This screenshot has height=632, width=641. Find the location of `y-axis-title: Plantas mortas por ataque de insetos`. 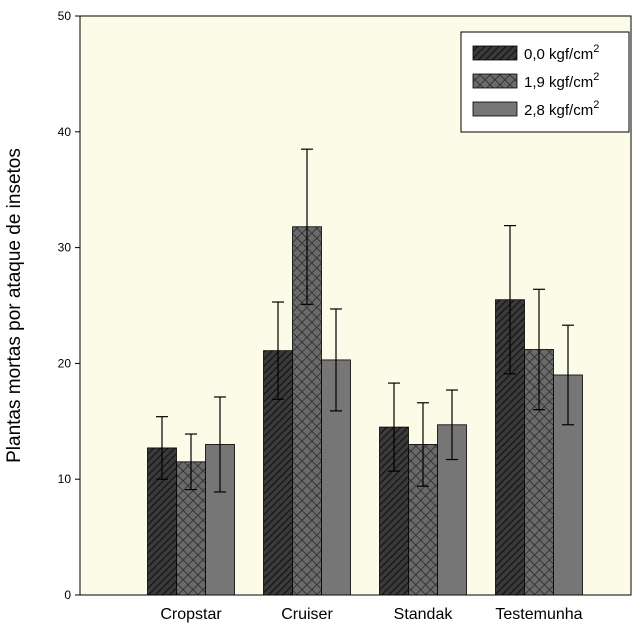

y-axis-title: Plantas mortas por ataque de insetos is located at coordinates (14, 305).